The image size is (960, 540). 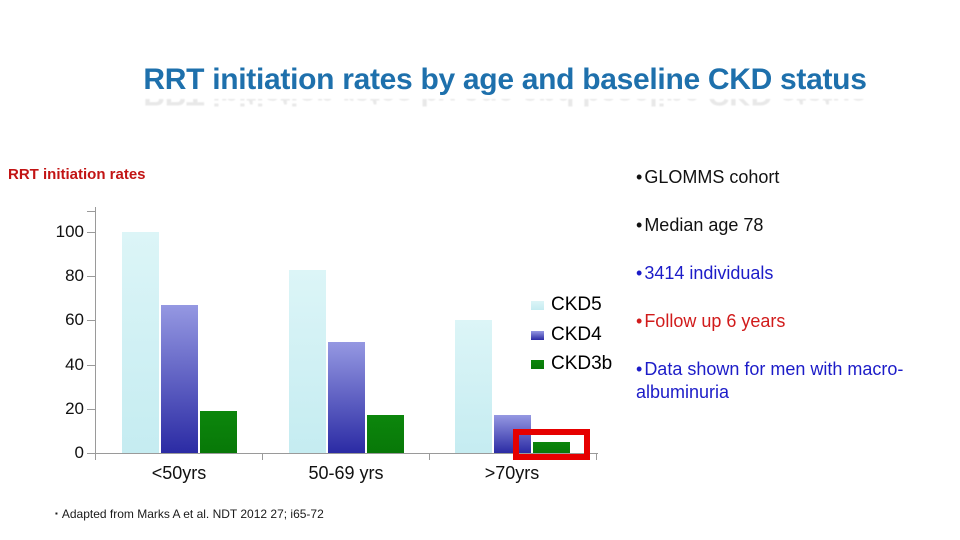 What do you see at coordinates (788, 273) in the screenshot?
I see `bullet-item: • 3414 individuals` at bounding box center [788, 273].